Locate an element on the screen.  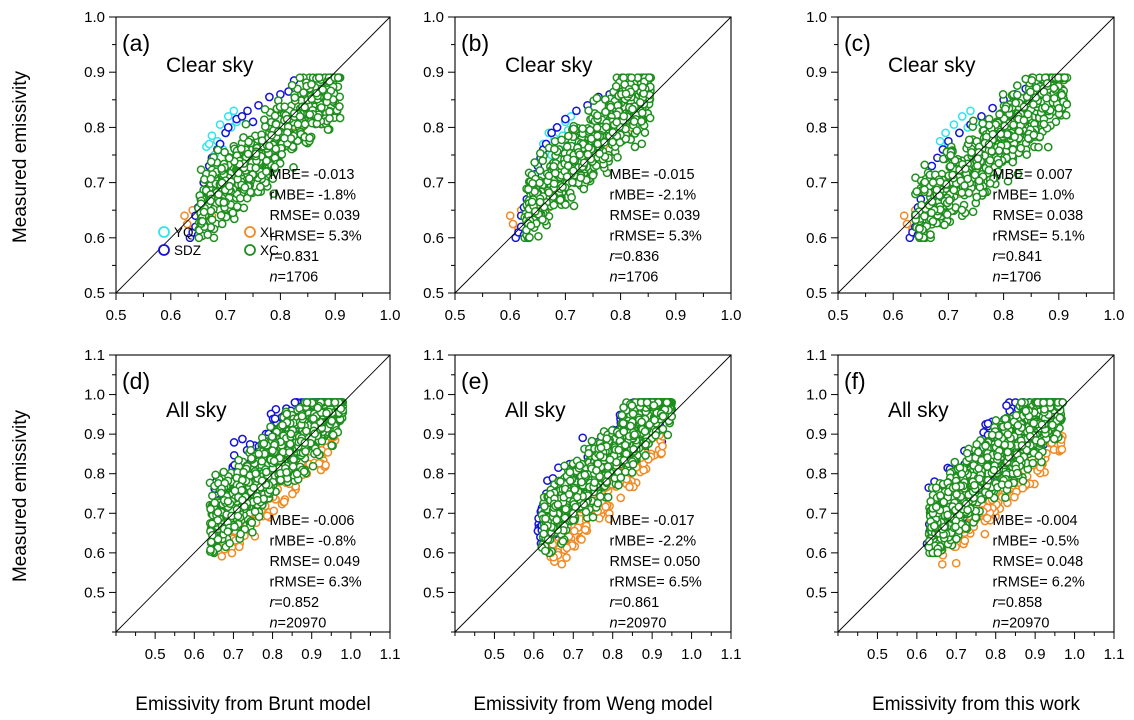
x-axis-title: Emissivity from Weng model is located at coordinates (592, 704).